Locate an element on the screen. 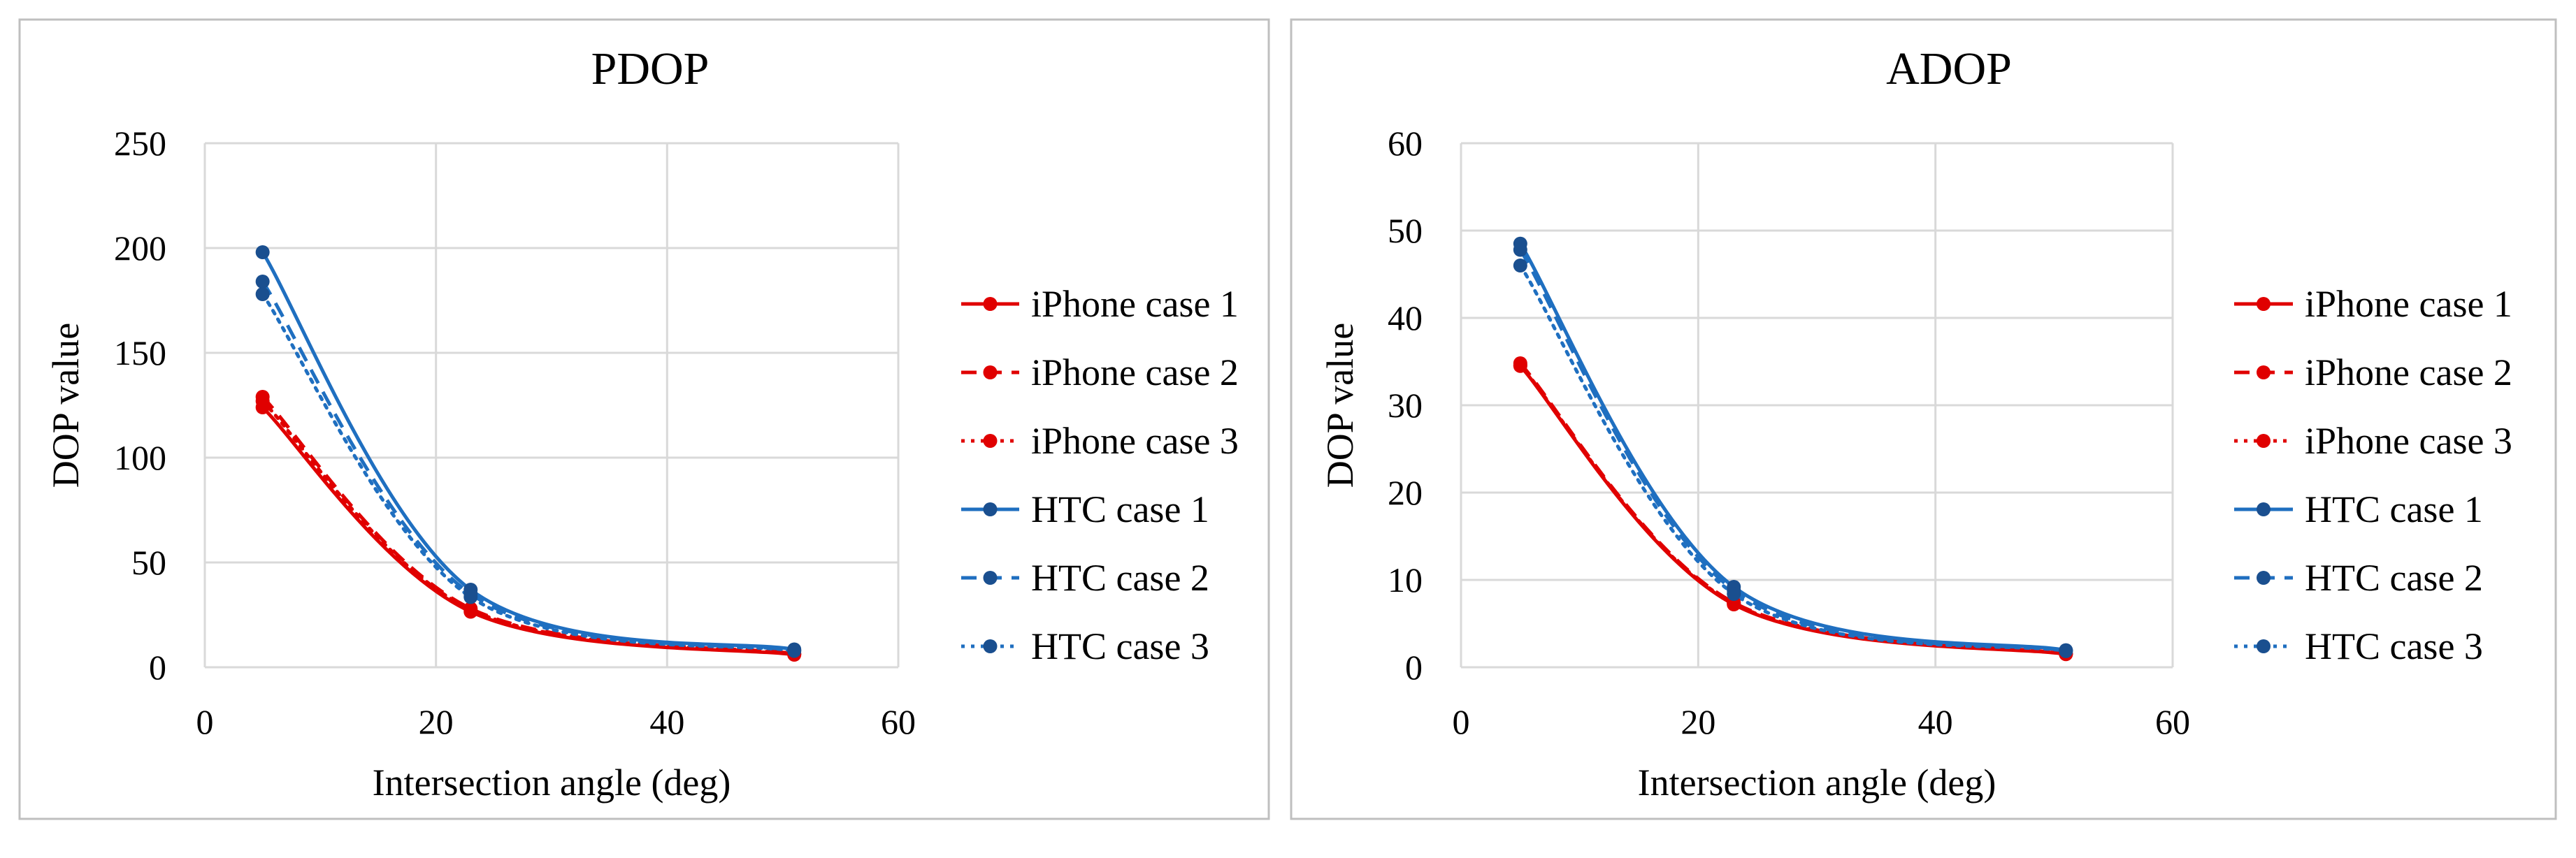 The height and width of the screenshot is (858, 2576). adop-y-tick-label: 0 is located at coordinates (1414, 667).